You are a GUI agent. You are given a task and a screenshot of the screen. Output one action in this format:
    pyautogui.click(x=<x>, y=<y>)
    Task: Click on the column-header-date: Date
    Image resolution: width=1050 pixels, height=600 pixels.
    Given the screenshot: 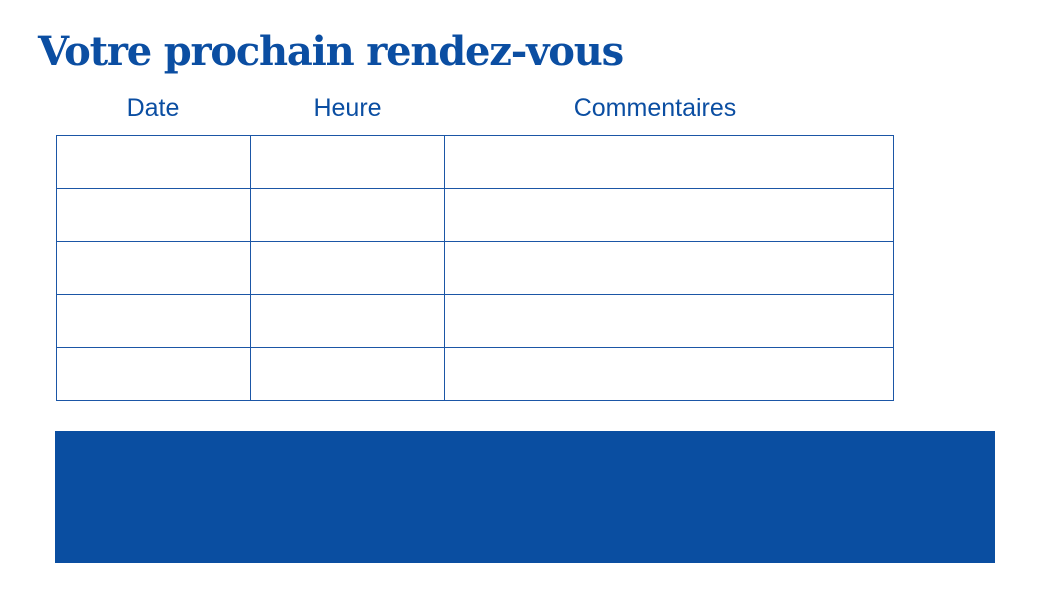 What is the action you would take?
    pyautogui.click(x=153, y=108)
    